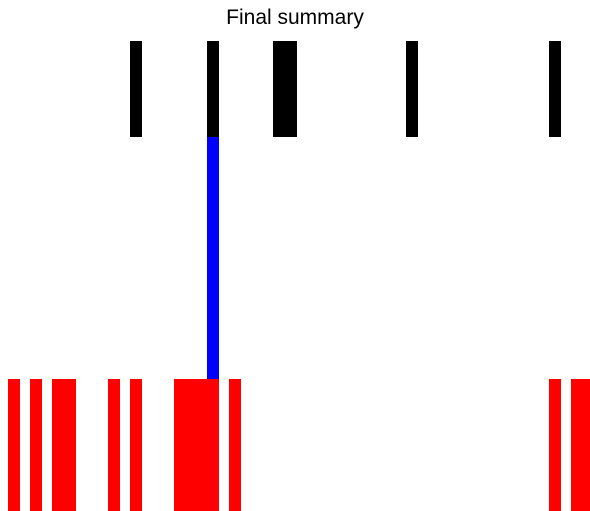 Image resolution: width=590 pixels, height=511 pixels. Describe the element at coordinates (213, 258) in the screenshot. I see `connector-line` at that location.